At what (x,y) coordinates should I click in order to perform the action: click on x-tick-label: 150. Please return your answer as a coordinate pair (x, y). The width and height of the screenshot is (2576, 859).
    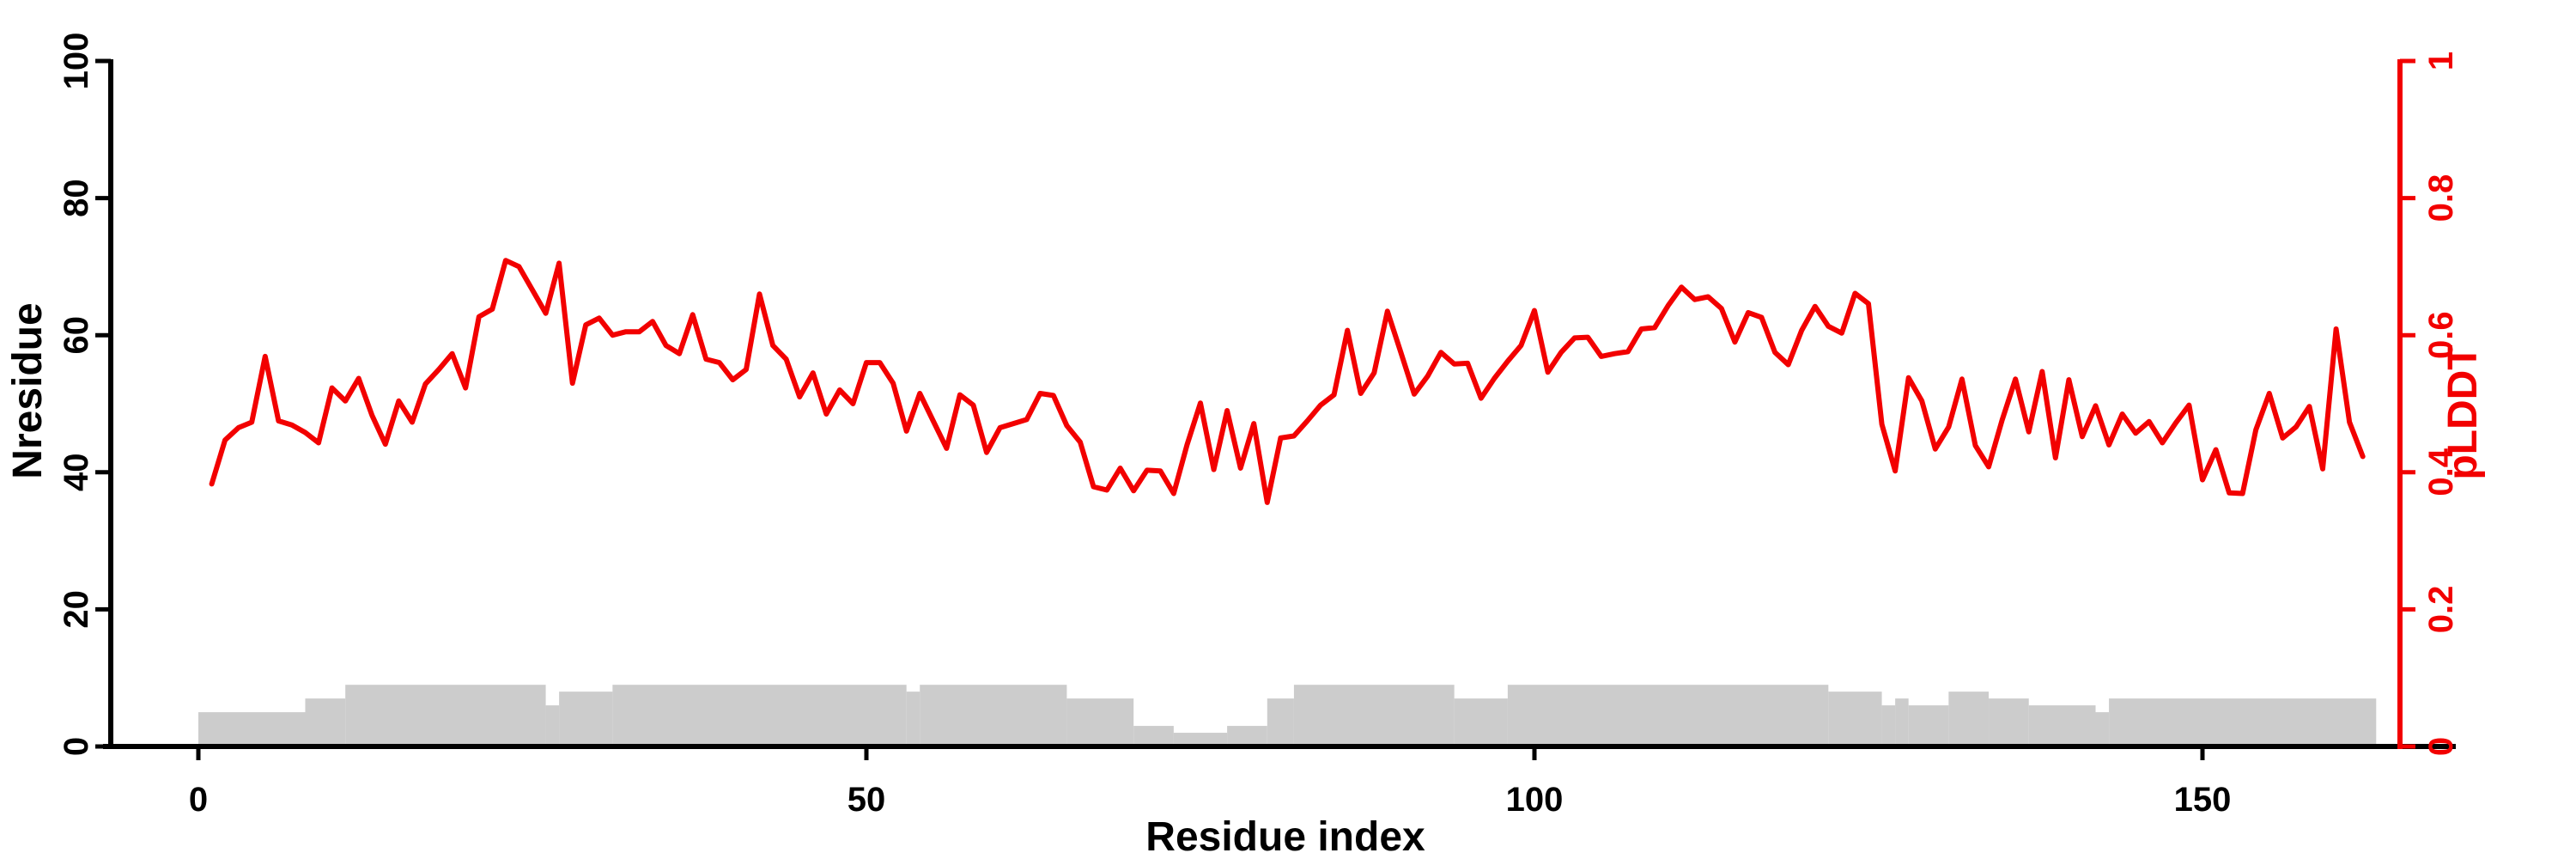
    Looking at the image, I should click on (2203, 800).